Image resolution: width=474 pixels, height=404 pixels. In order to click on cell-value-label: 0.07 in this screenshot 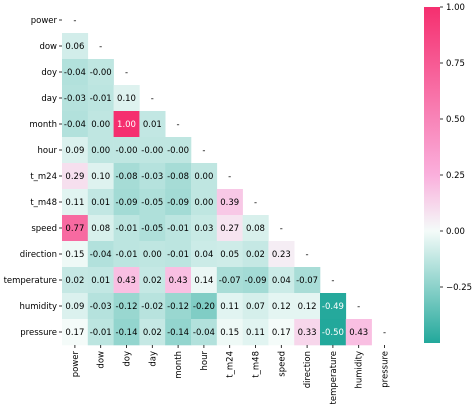, I will do `click(255, 307)`.